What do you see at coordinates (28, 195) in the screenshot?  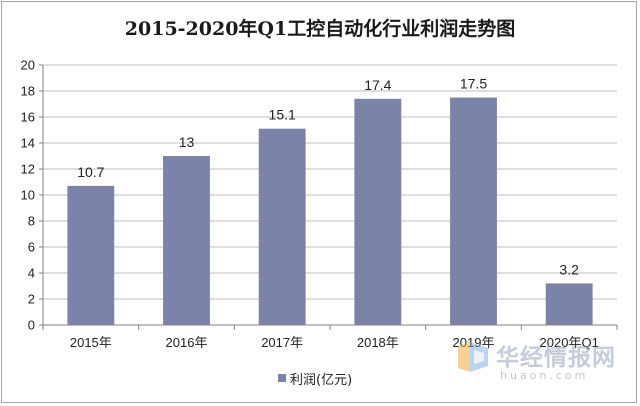 I see `y-tick-label: 10` at bounding box center [28, 195].